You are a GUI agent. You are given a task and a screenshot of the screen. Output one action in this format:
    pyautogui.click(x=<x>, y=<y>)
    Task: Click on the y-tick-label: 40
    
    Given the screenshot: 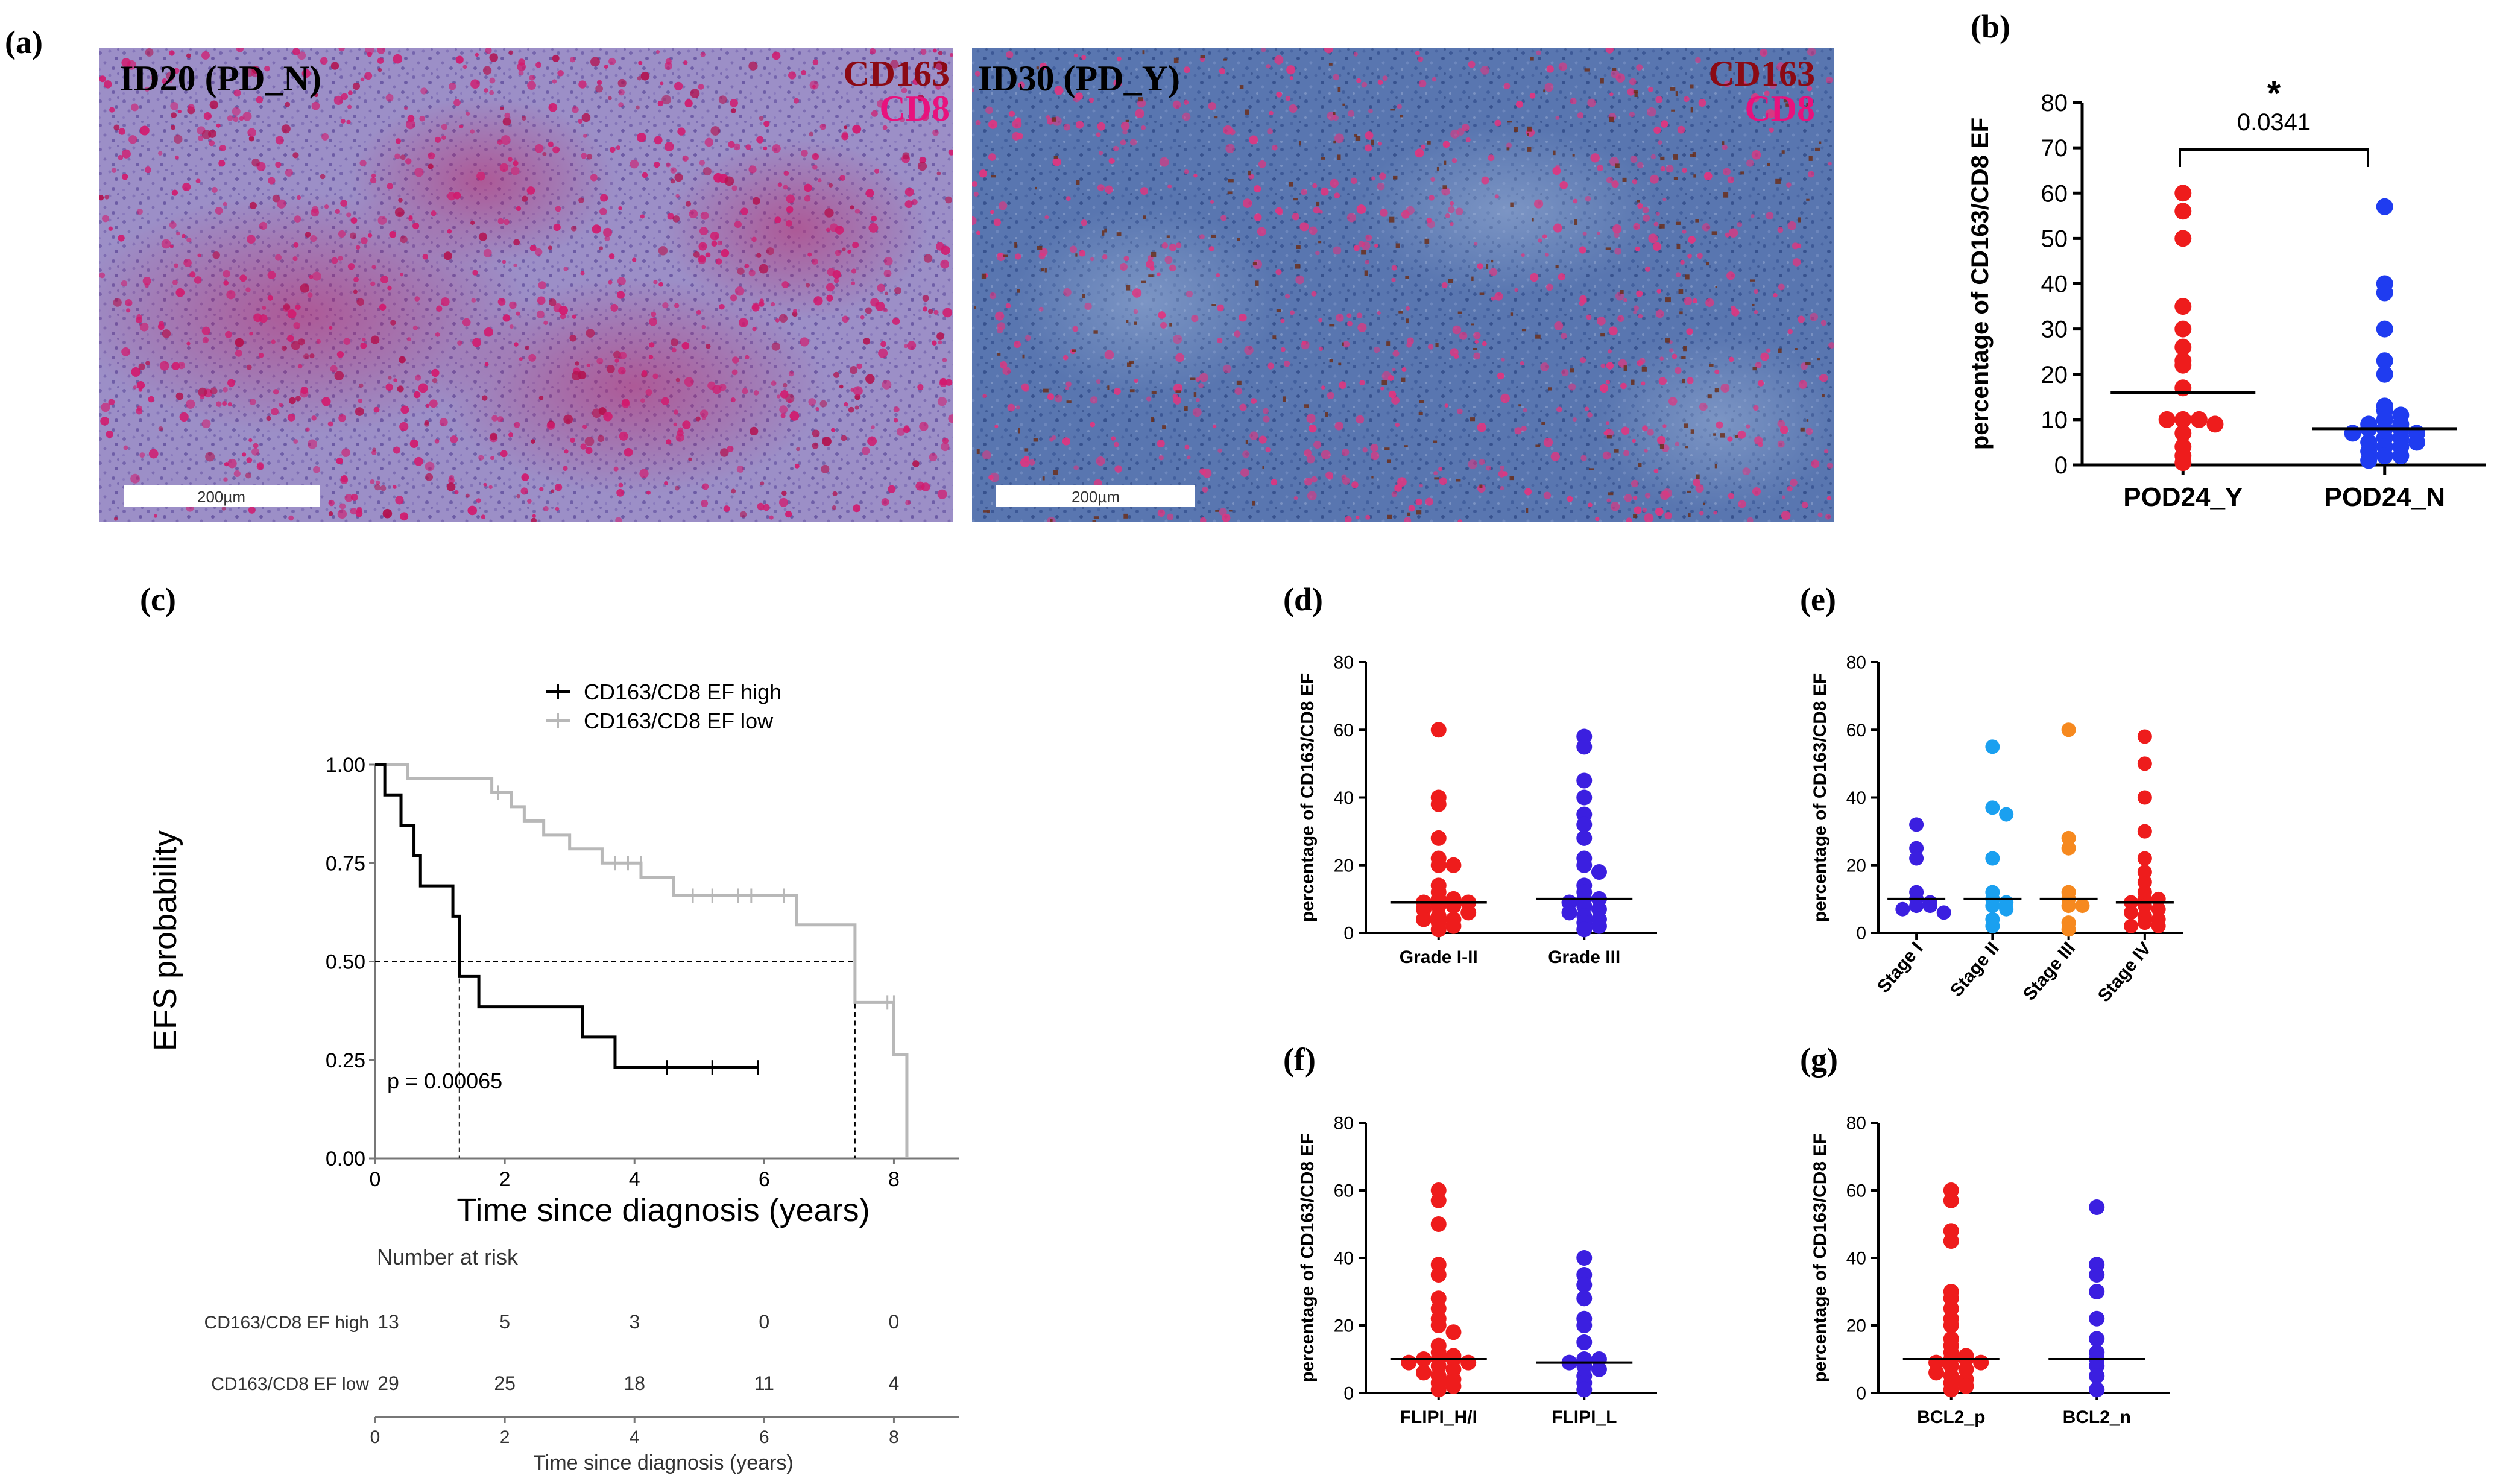 What is the action you would take?
    pyautogui.click(x=1856, y=798)
    